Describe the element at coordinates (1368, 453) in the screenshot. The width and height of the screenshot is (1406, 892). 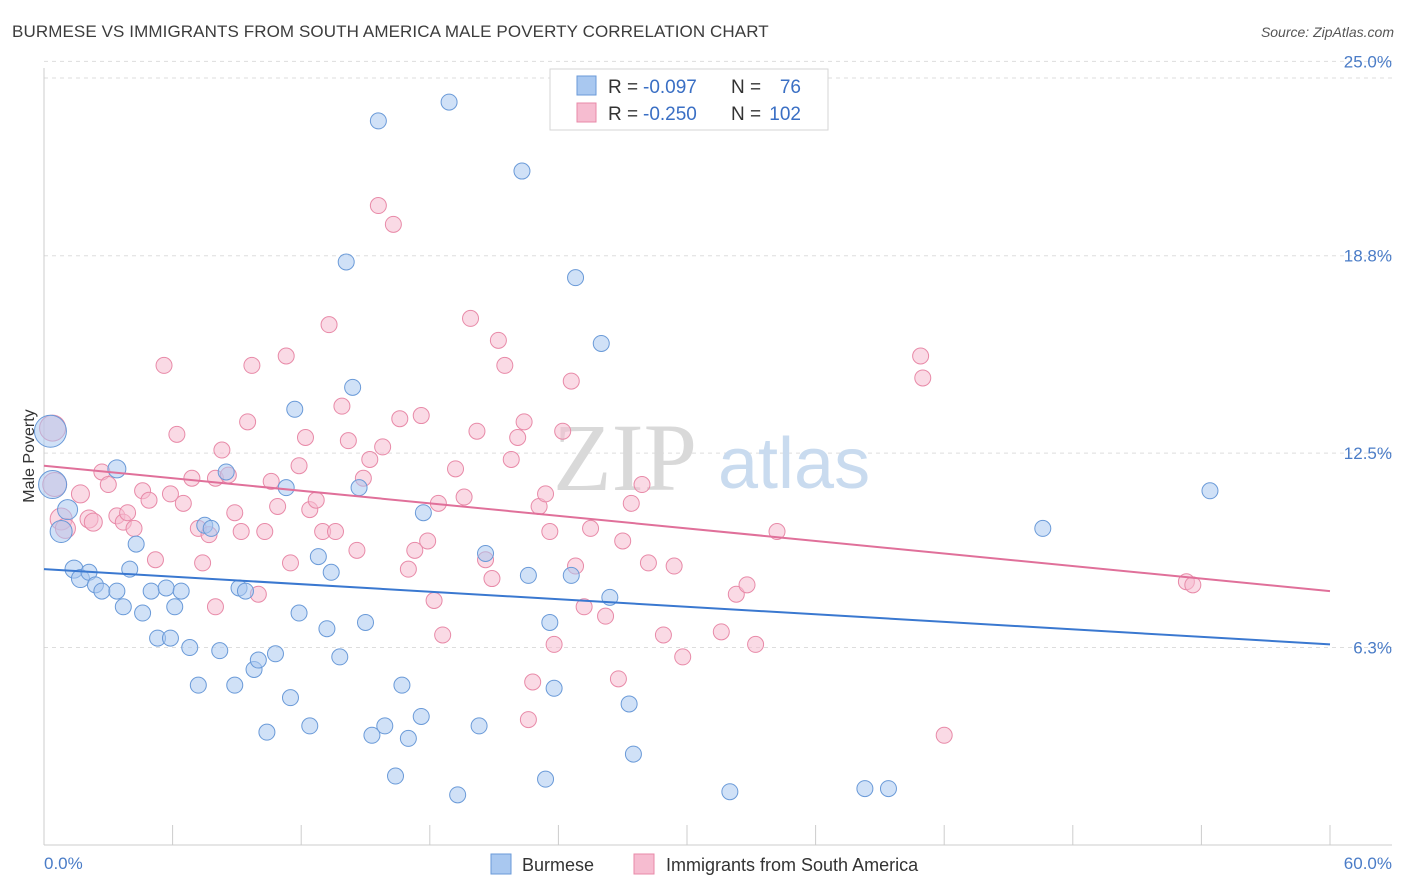
I see `y-tick-label: 12.5%` at that location.